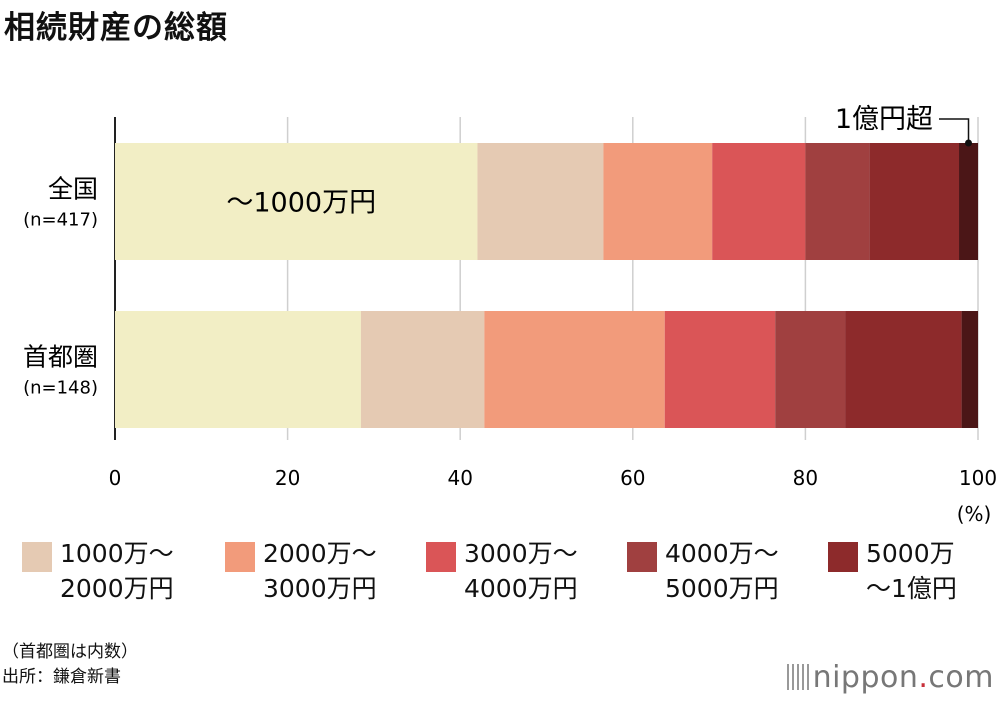 The height and width of the screenshot is (702, 1000). I want to click on category-sample-size: (n=417), so click(60, 220).